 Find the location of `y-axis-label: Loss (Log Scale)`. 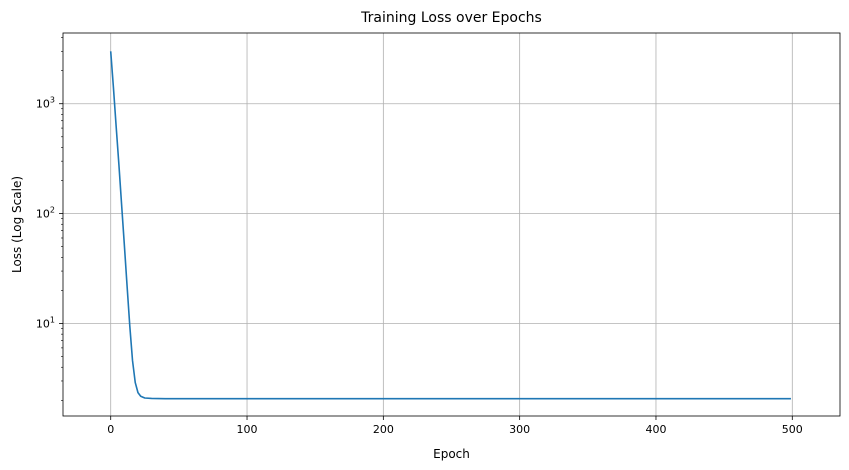

y-axis-label: Loss (Log Scale) is located at coordinates (17, 224).